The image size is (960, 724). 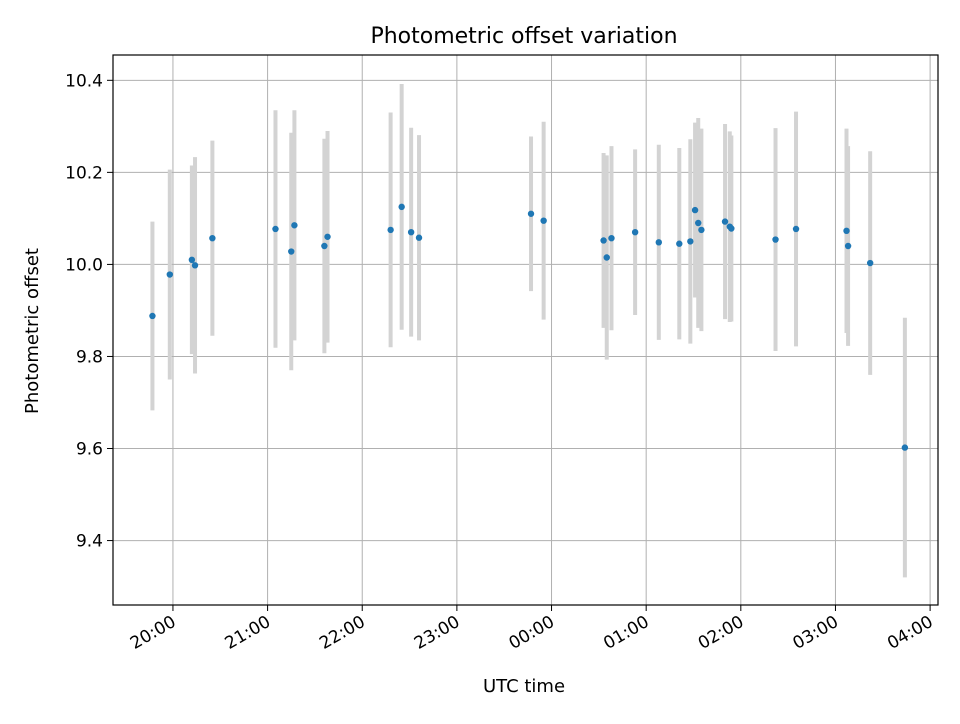 I want to click on x-tick-label: 23:00, so click(x=437, y=633).